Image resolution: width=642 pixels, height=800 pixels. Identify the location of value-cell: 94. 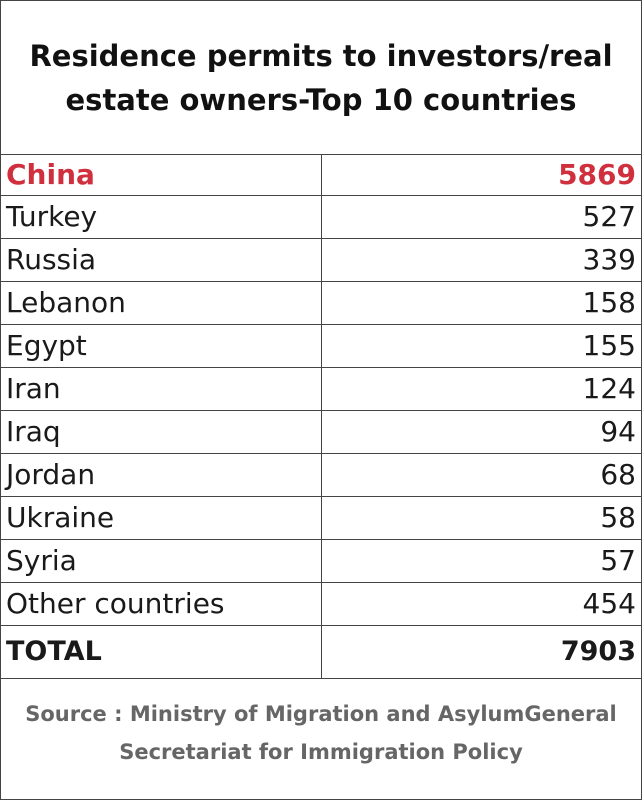
(481, 432).